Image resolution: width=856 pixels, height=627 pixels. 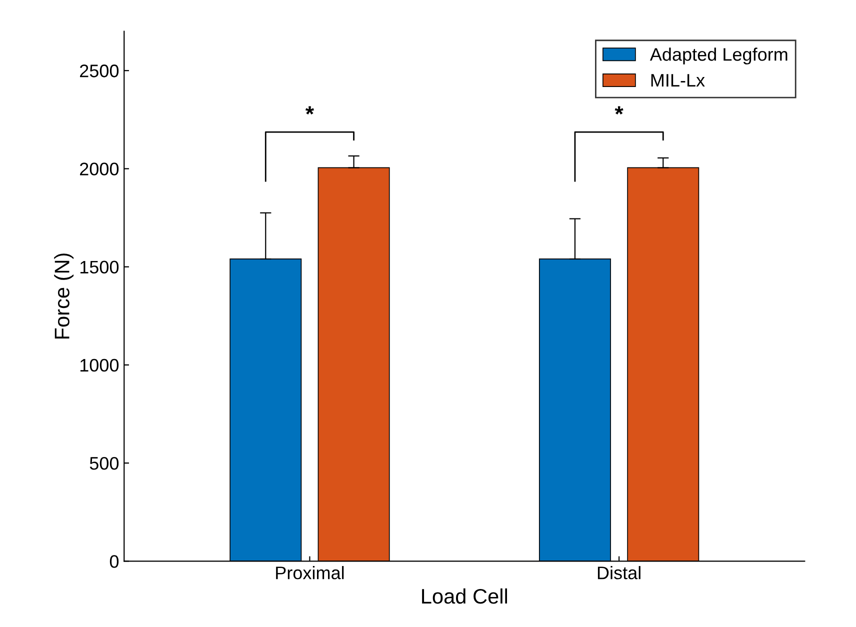 What do you see at coordinates (114, 561) in the screenshot?
I see `y-tick-label: 0` at bounding box center [114, 561].